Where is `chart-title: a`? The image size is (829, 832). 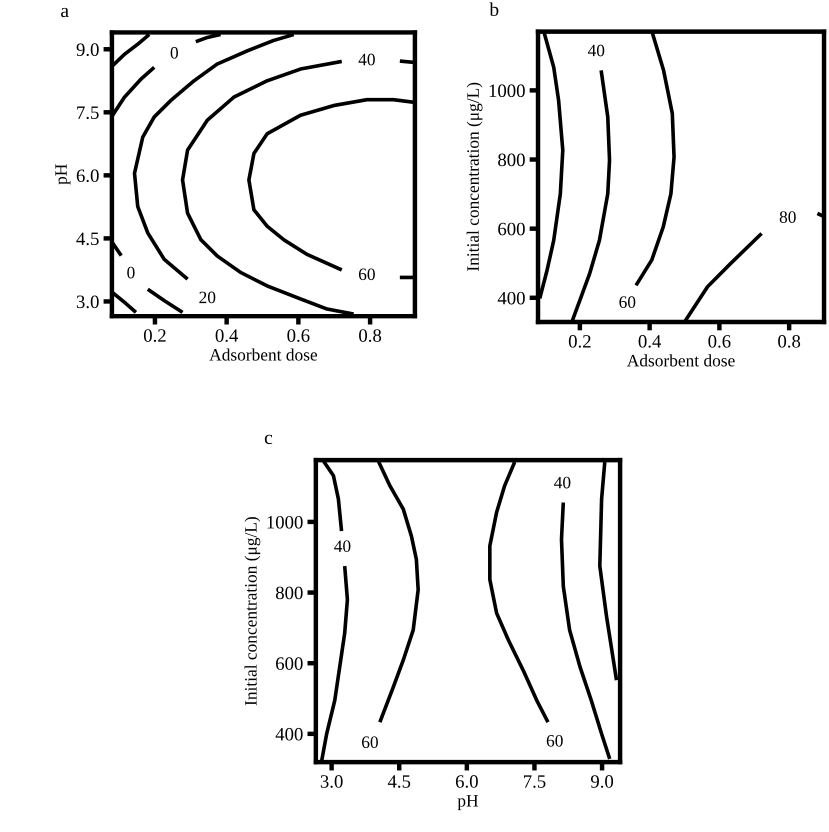 chart-title: a is located at coordinates (65, 13).